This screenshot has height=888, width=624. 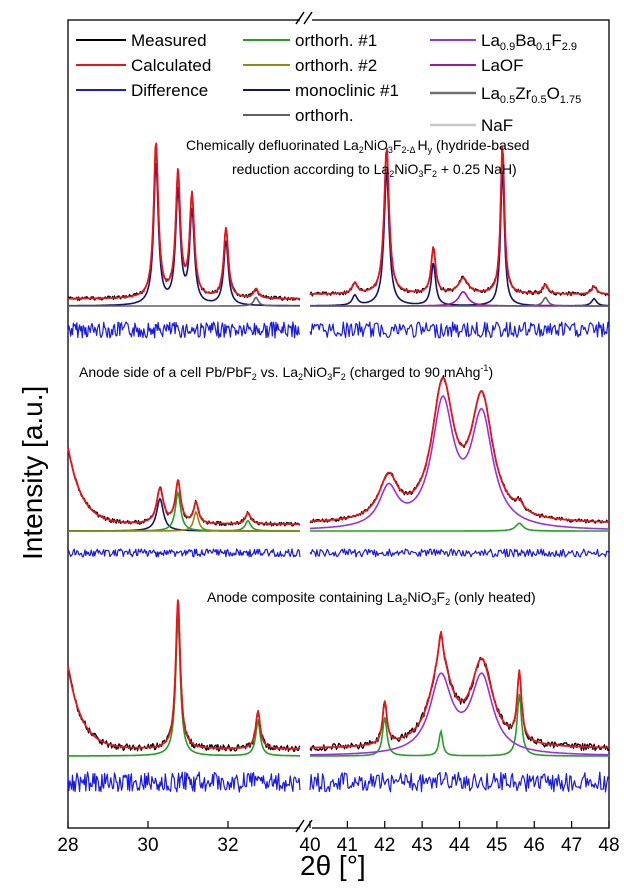 What do you see at coordinates (459, 553) in the screenshot?
I see `difference-curve-panel-2-right` at bounding box center [459, 553].